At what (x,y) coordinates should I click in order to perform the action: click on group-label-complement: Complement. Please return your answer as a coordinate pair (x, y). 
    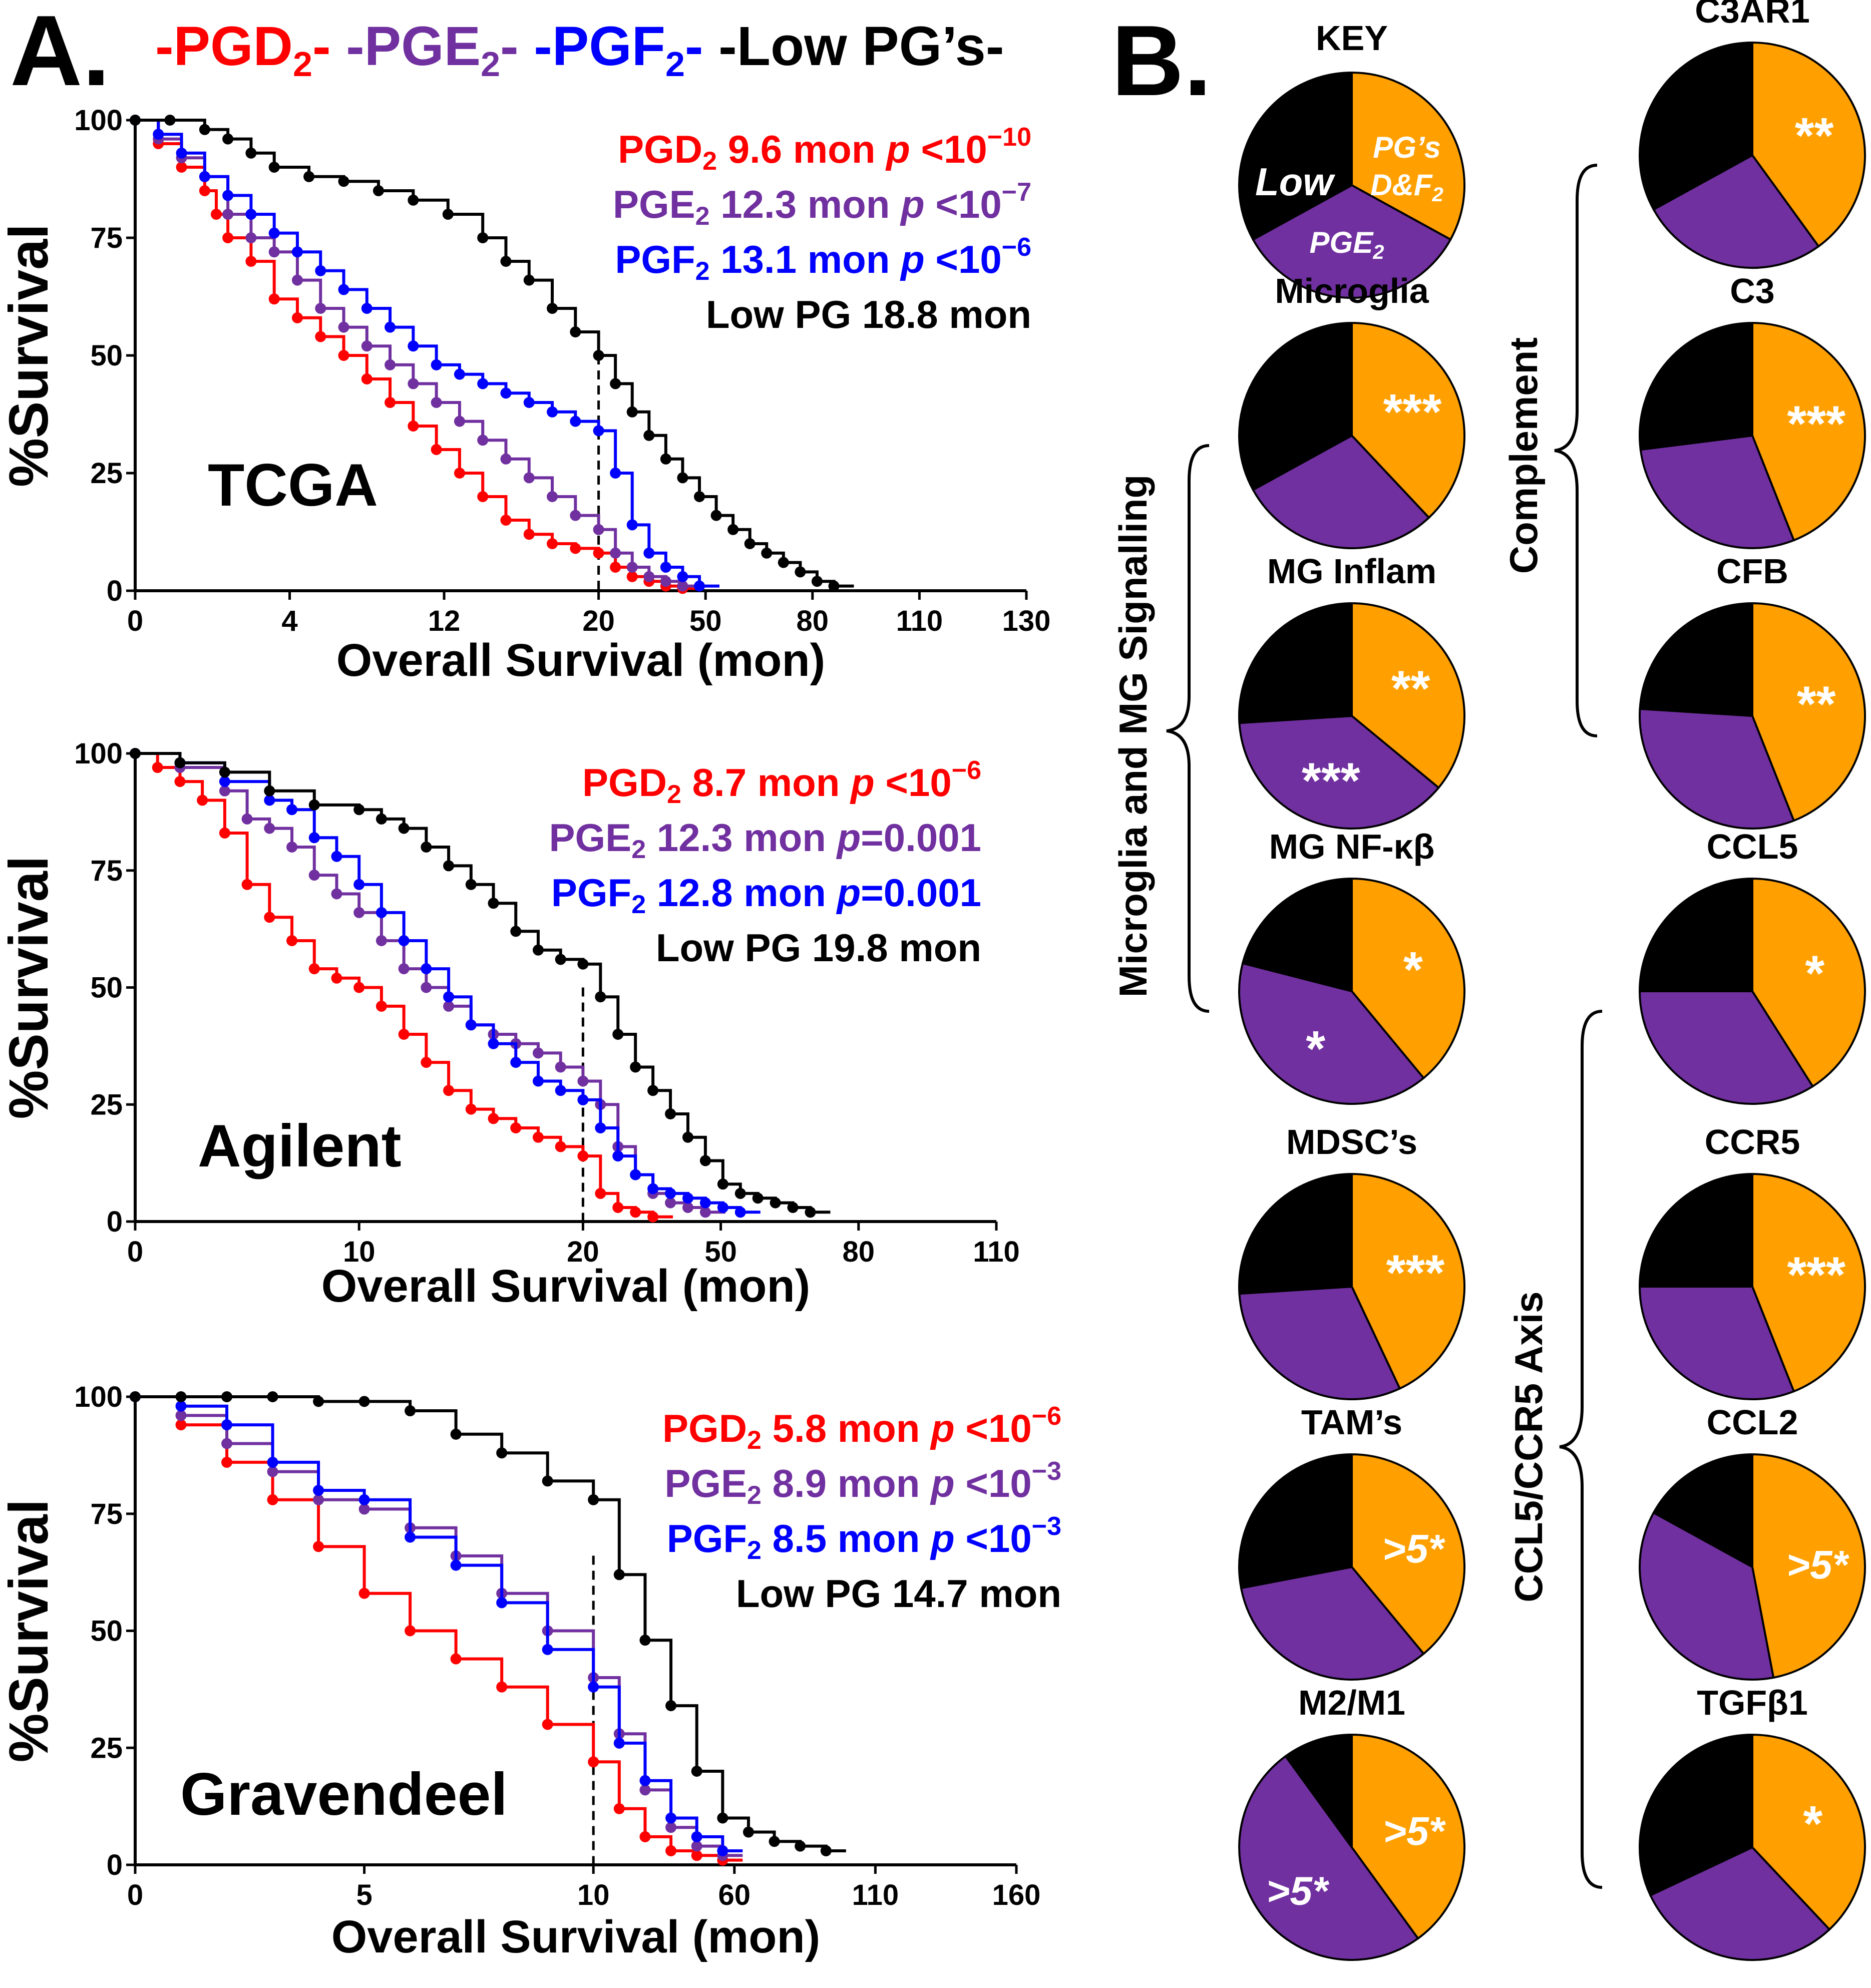
    Looking at the image, I should click on (1524, 455).